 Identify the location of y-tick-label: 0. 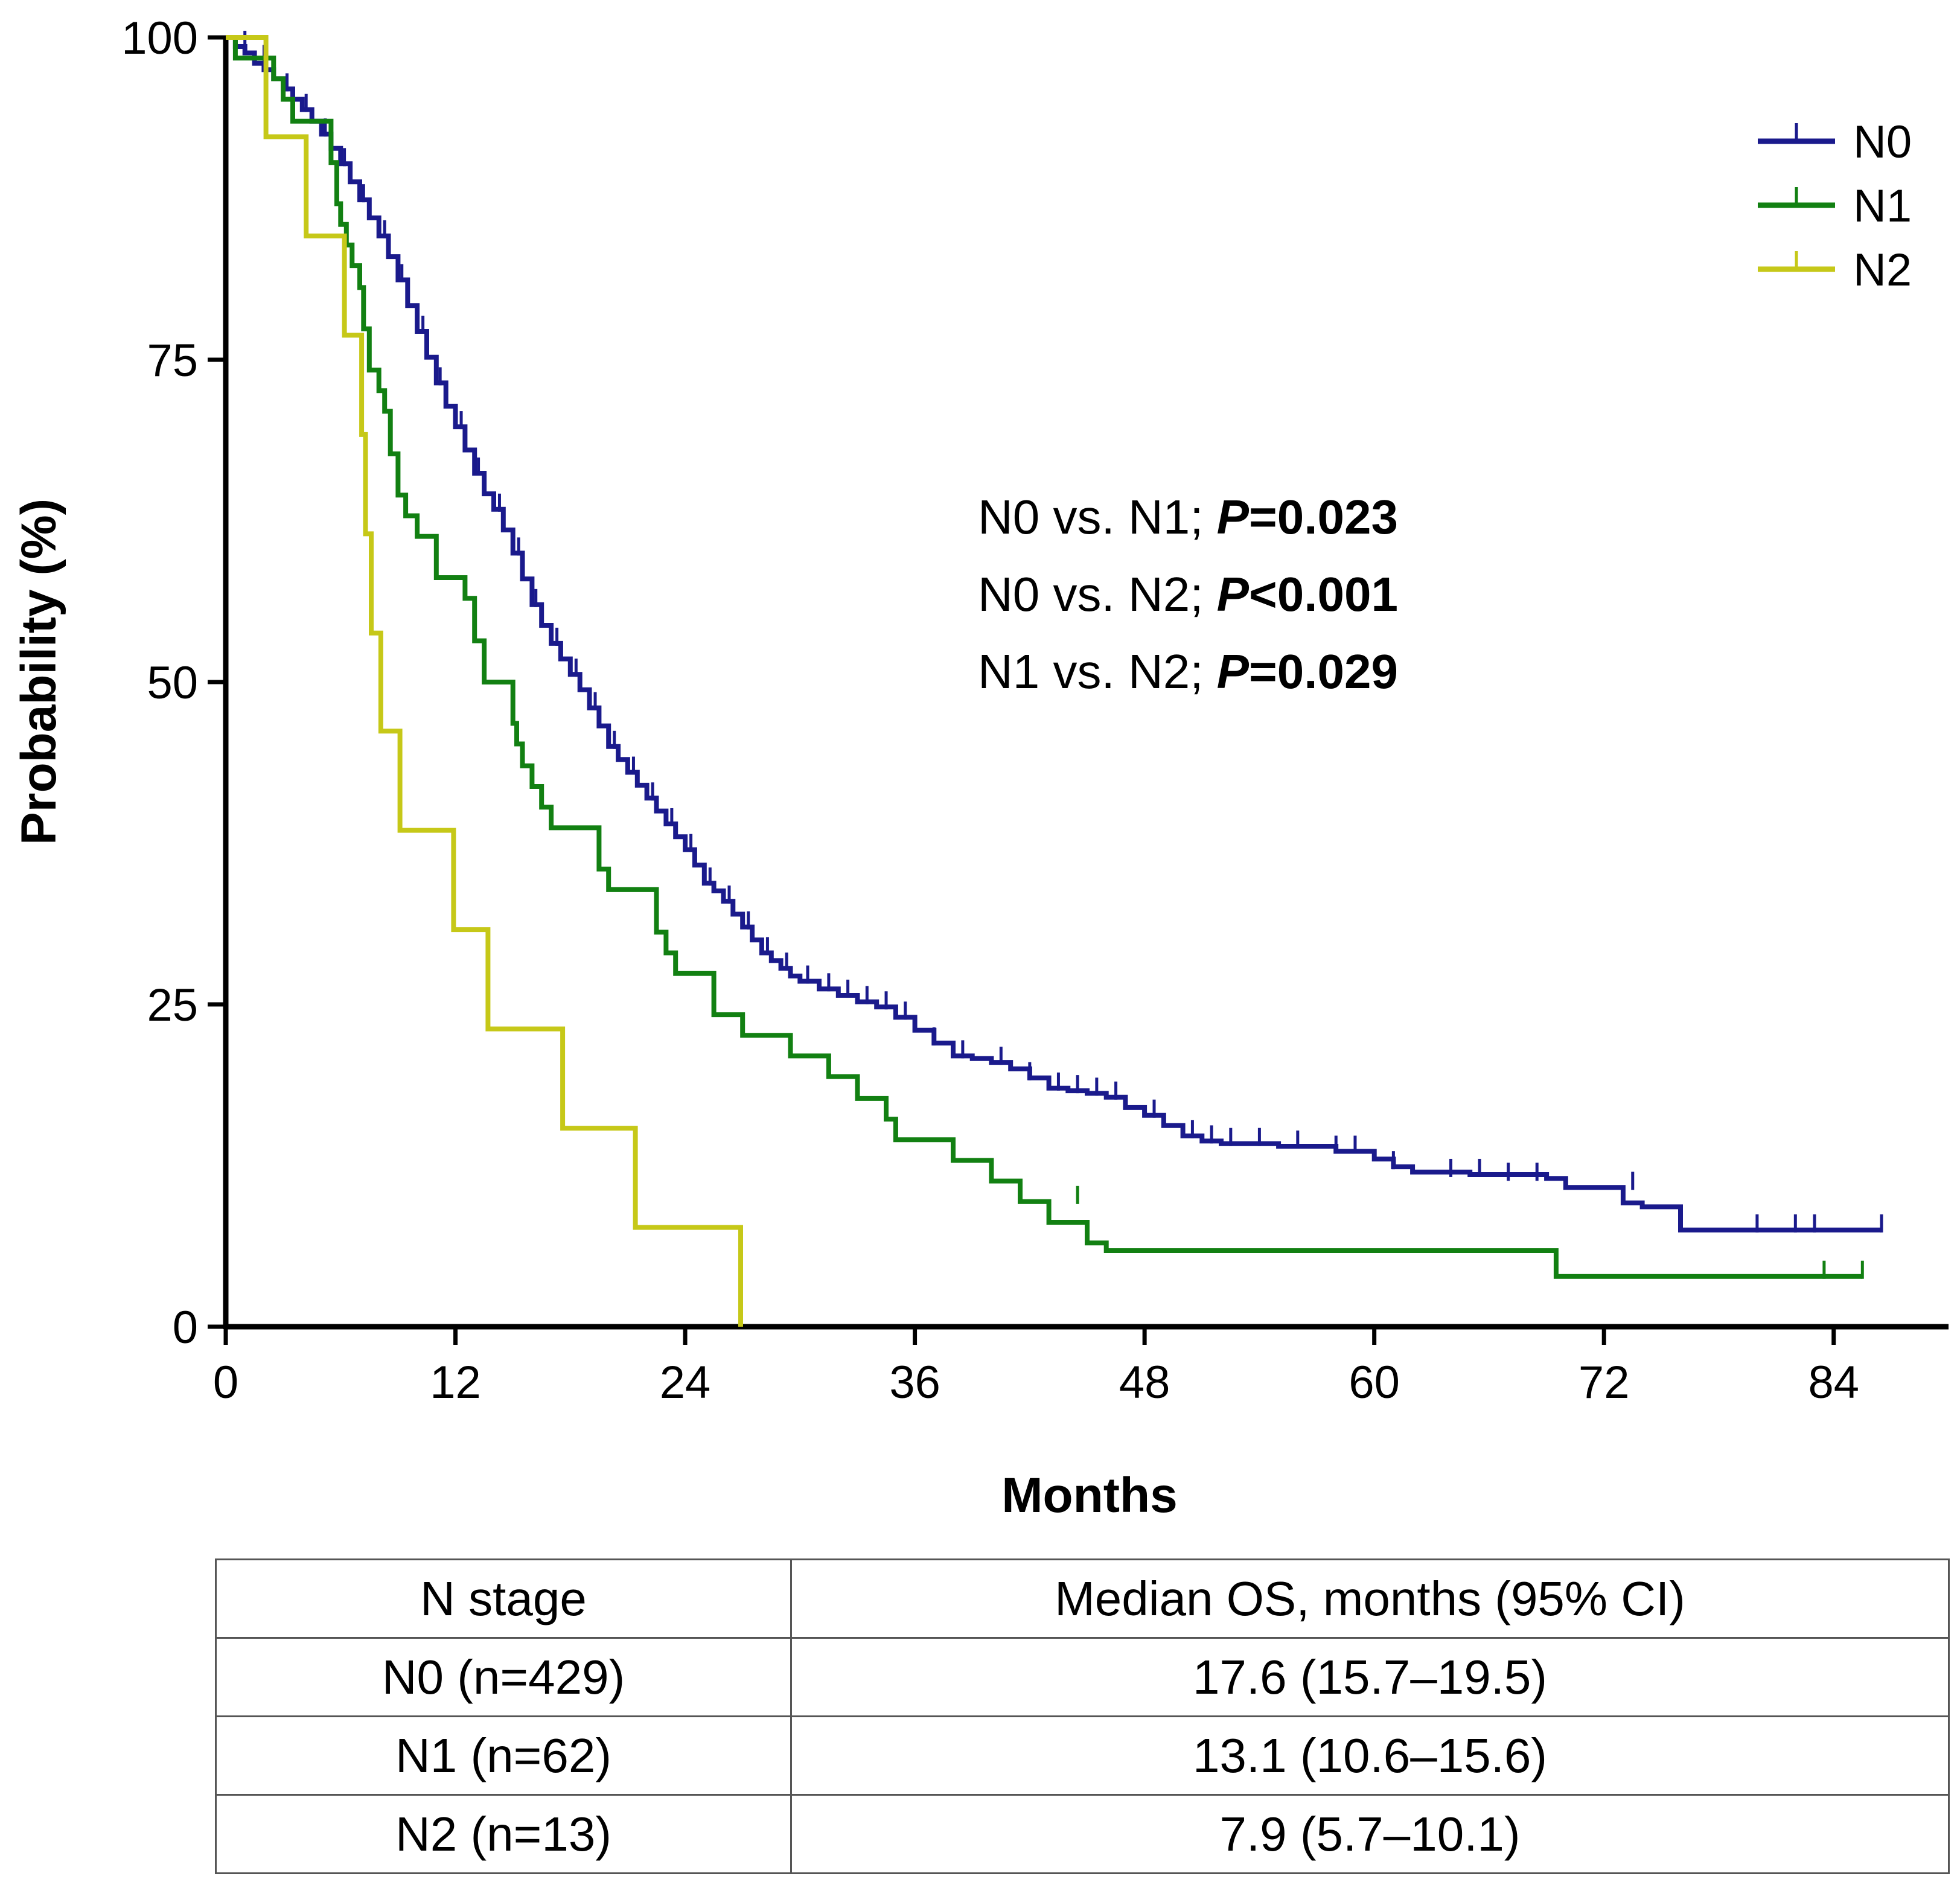
(185, 1327).